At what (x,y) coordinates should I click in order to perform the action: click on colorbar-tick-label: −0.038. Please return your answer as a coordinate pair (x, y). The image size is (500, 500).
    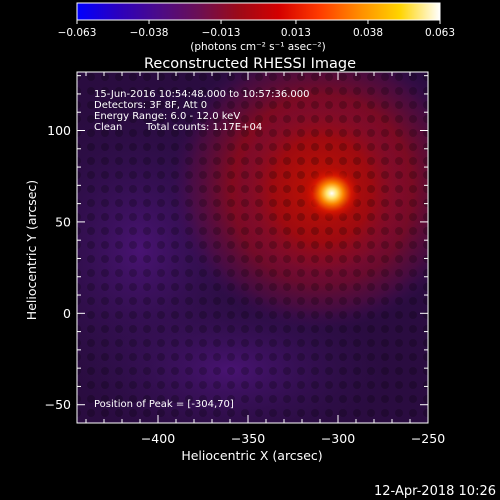
    Looking at the image, I should click on (149, 33).